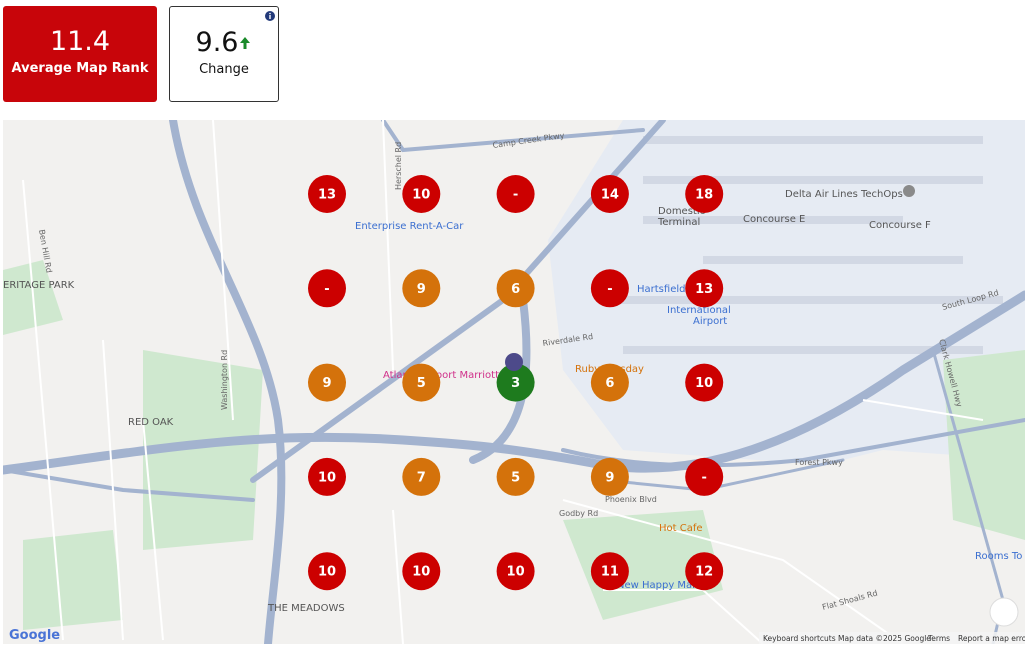 The image size is (1030, 659). What do you see at coordinates (774, 219) in the screenshot?
I see `map-label: Concourse E` at bounding box center [774, 219].